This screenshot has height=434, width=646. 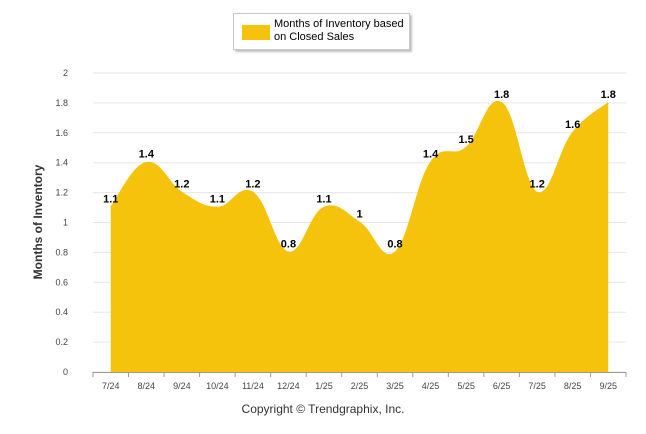 What do you see at coordinates (288, 386) in the screenshot?
I see `x-tick-label: 12/24` at bounding box center [288, 386].